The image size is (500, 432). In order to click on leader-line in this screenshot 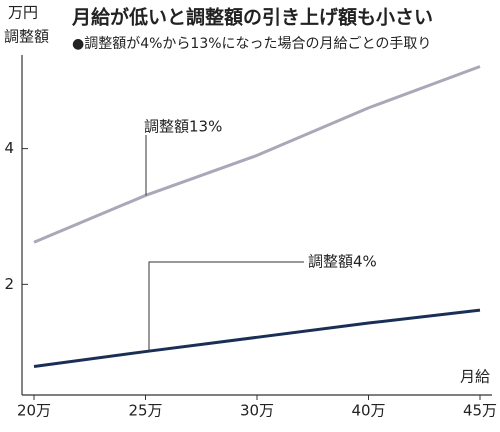, I will do `click(226, 306)`.